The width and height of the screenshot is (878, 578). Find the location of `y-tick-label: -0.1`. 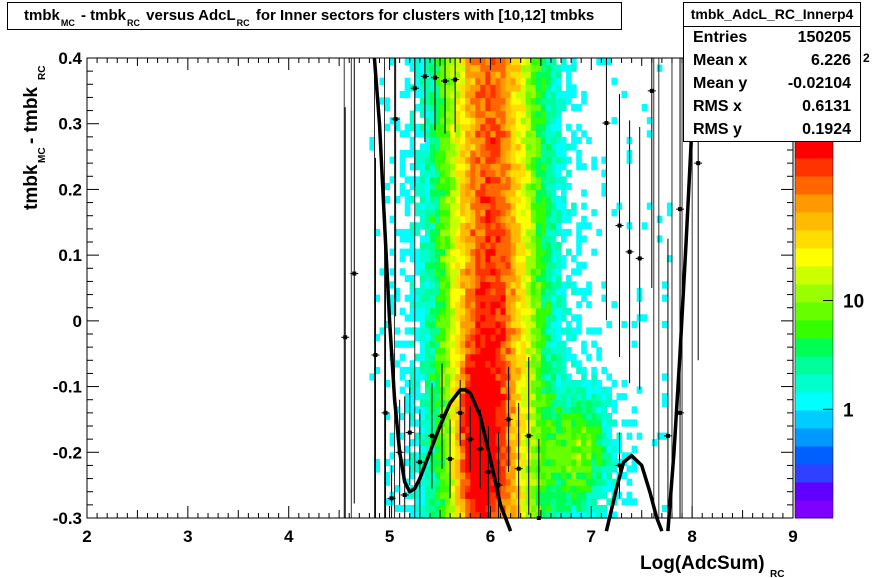

y-tick-label: -0.1 is located at coordinates (67, 387).